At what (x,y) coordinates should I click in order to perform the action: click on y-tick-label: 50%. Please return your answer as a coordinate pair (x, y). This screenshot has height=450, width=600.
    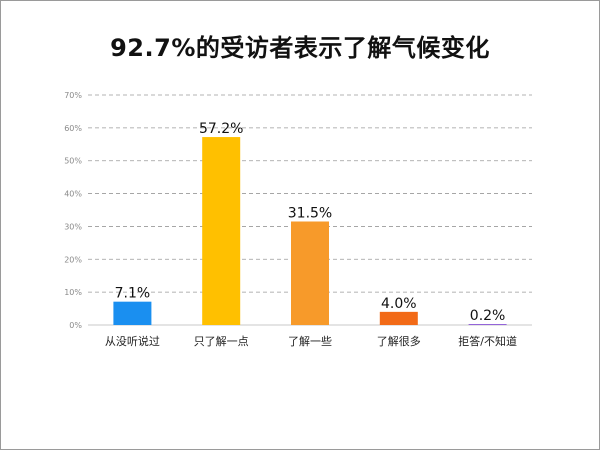
    Looking at the image, I should click on (73, 161).